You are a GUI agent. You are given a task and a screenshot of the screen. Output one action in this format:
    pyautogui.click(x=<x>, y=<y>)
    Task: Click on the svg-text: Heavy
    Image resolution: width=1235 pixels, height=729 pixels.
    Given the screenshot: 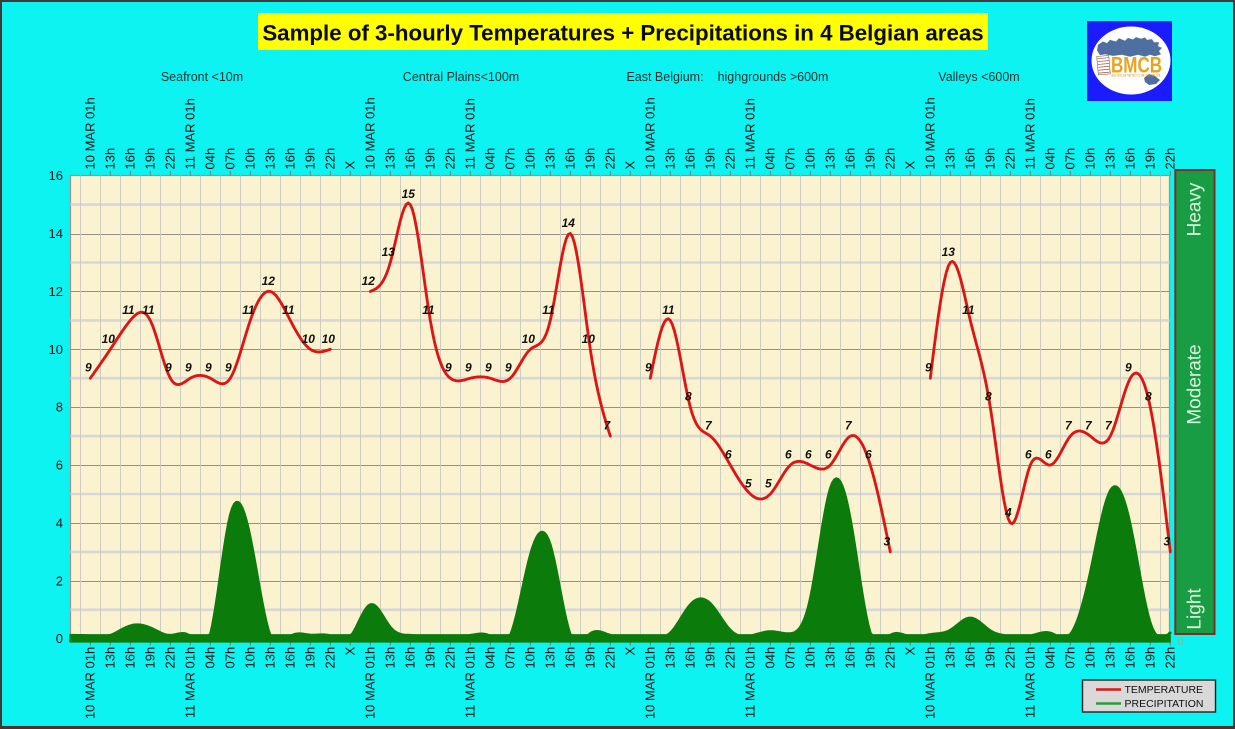 What is the action you would take?
    pyautogui.click(x=1195, y=209)
    